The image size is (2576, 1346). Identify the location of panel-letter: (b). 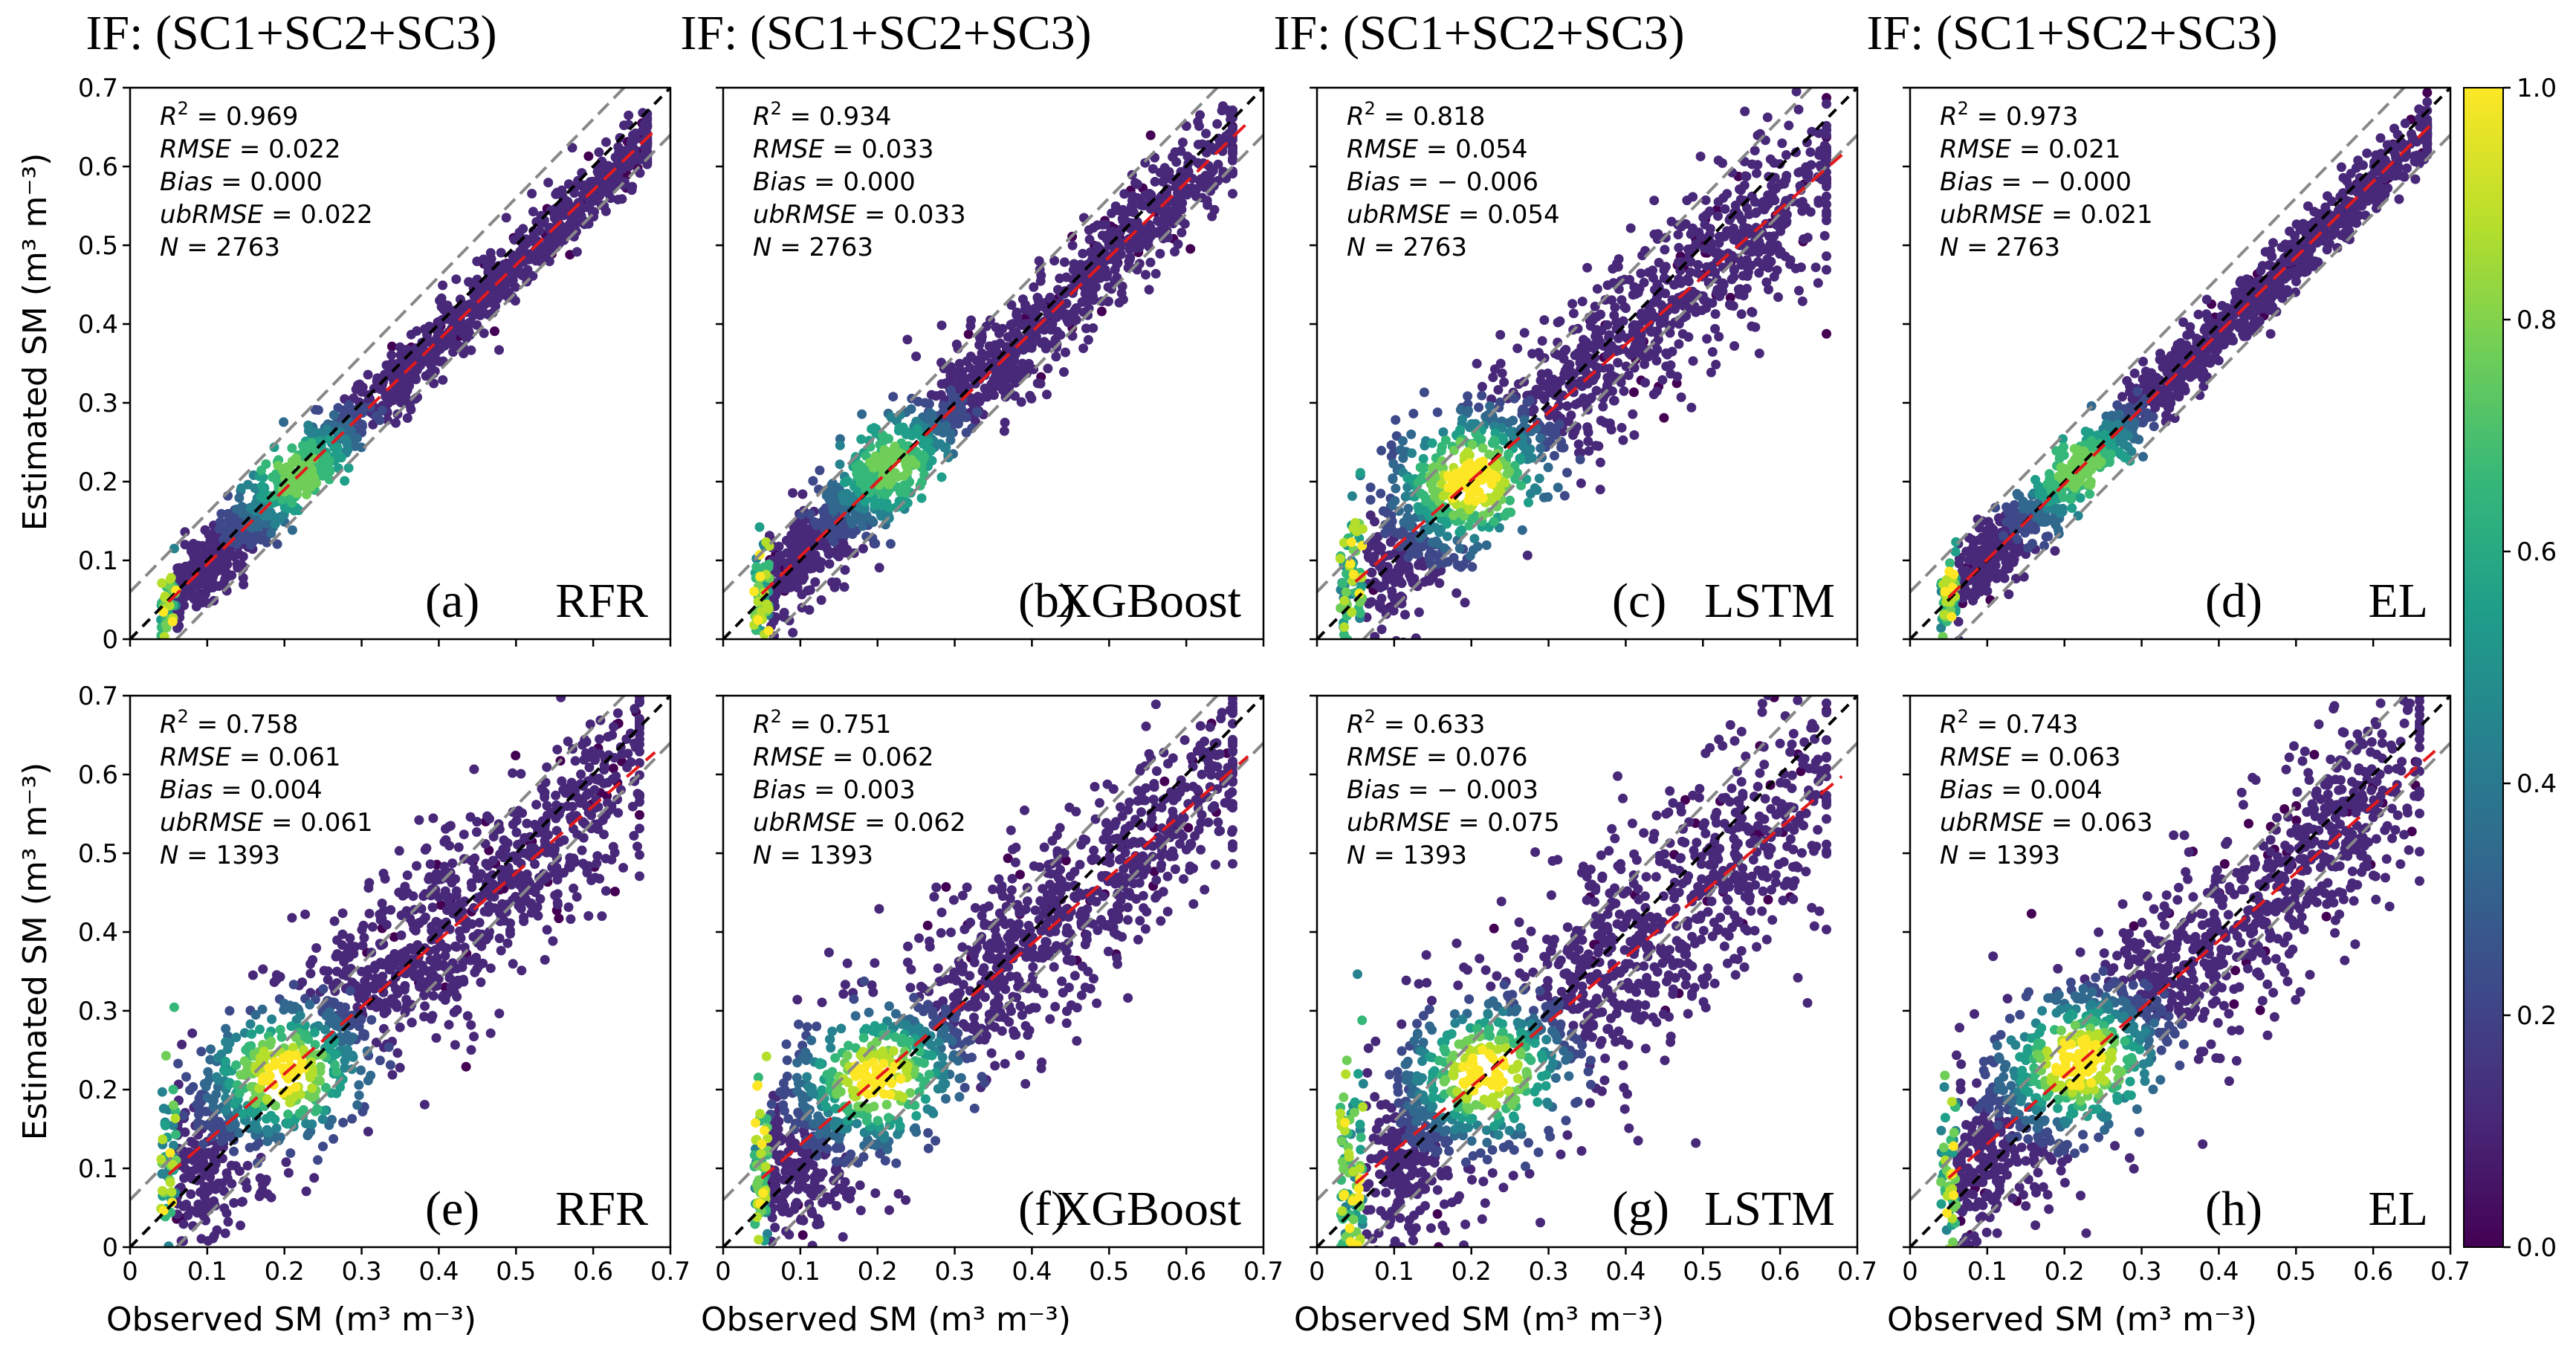
(1046, 601).